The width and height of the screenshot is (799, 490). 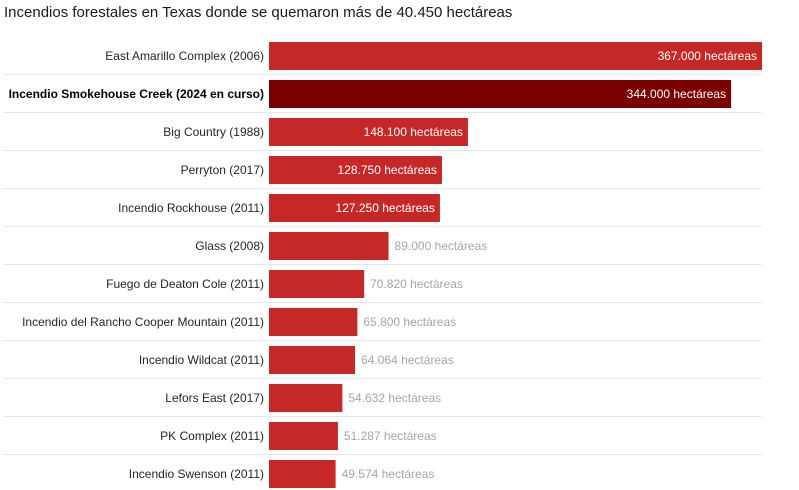 I want to click on bar-lefors-east-2017, so click(x=306, y=398).